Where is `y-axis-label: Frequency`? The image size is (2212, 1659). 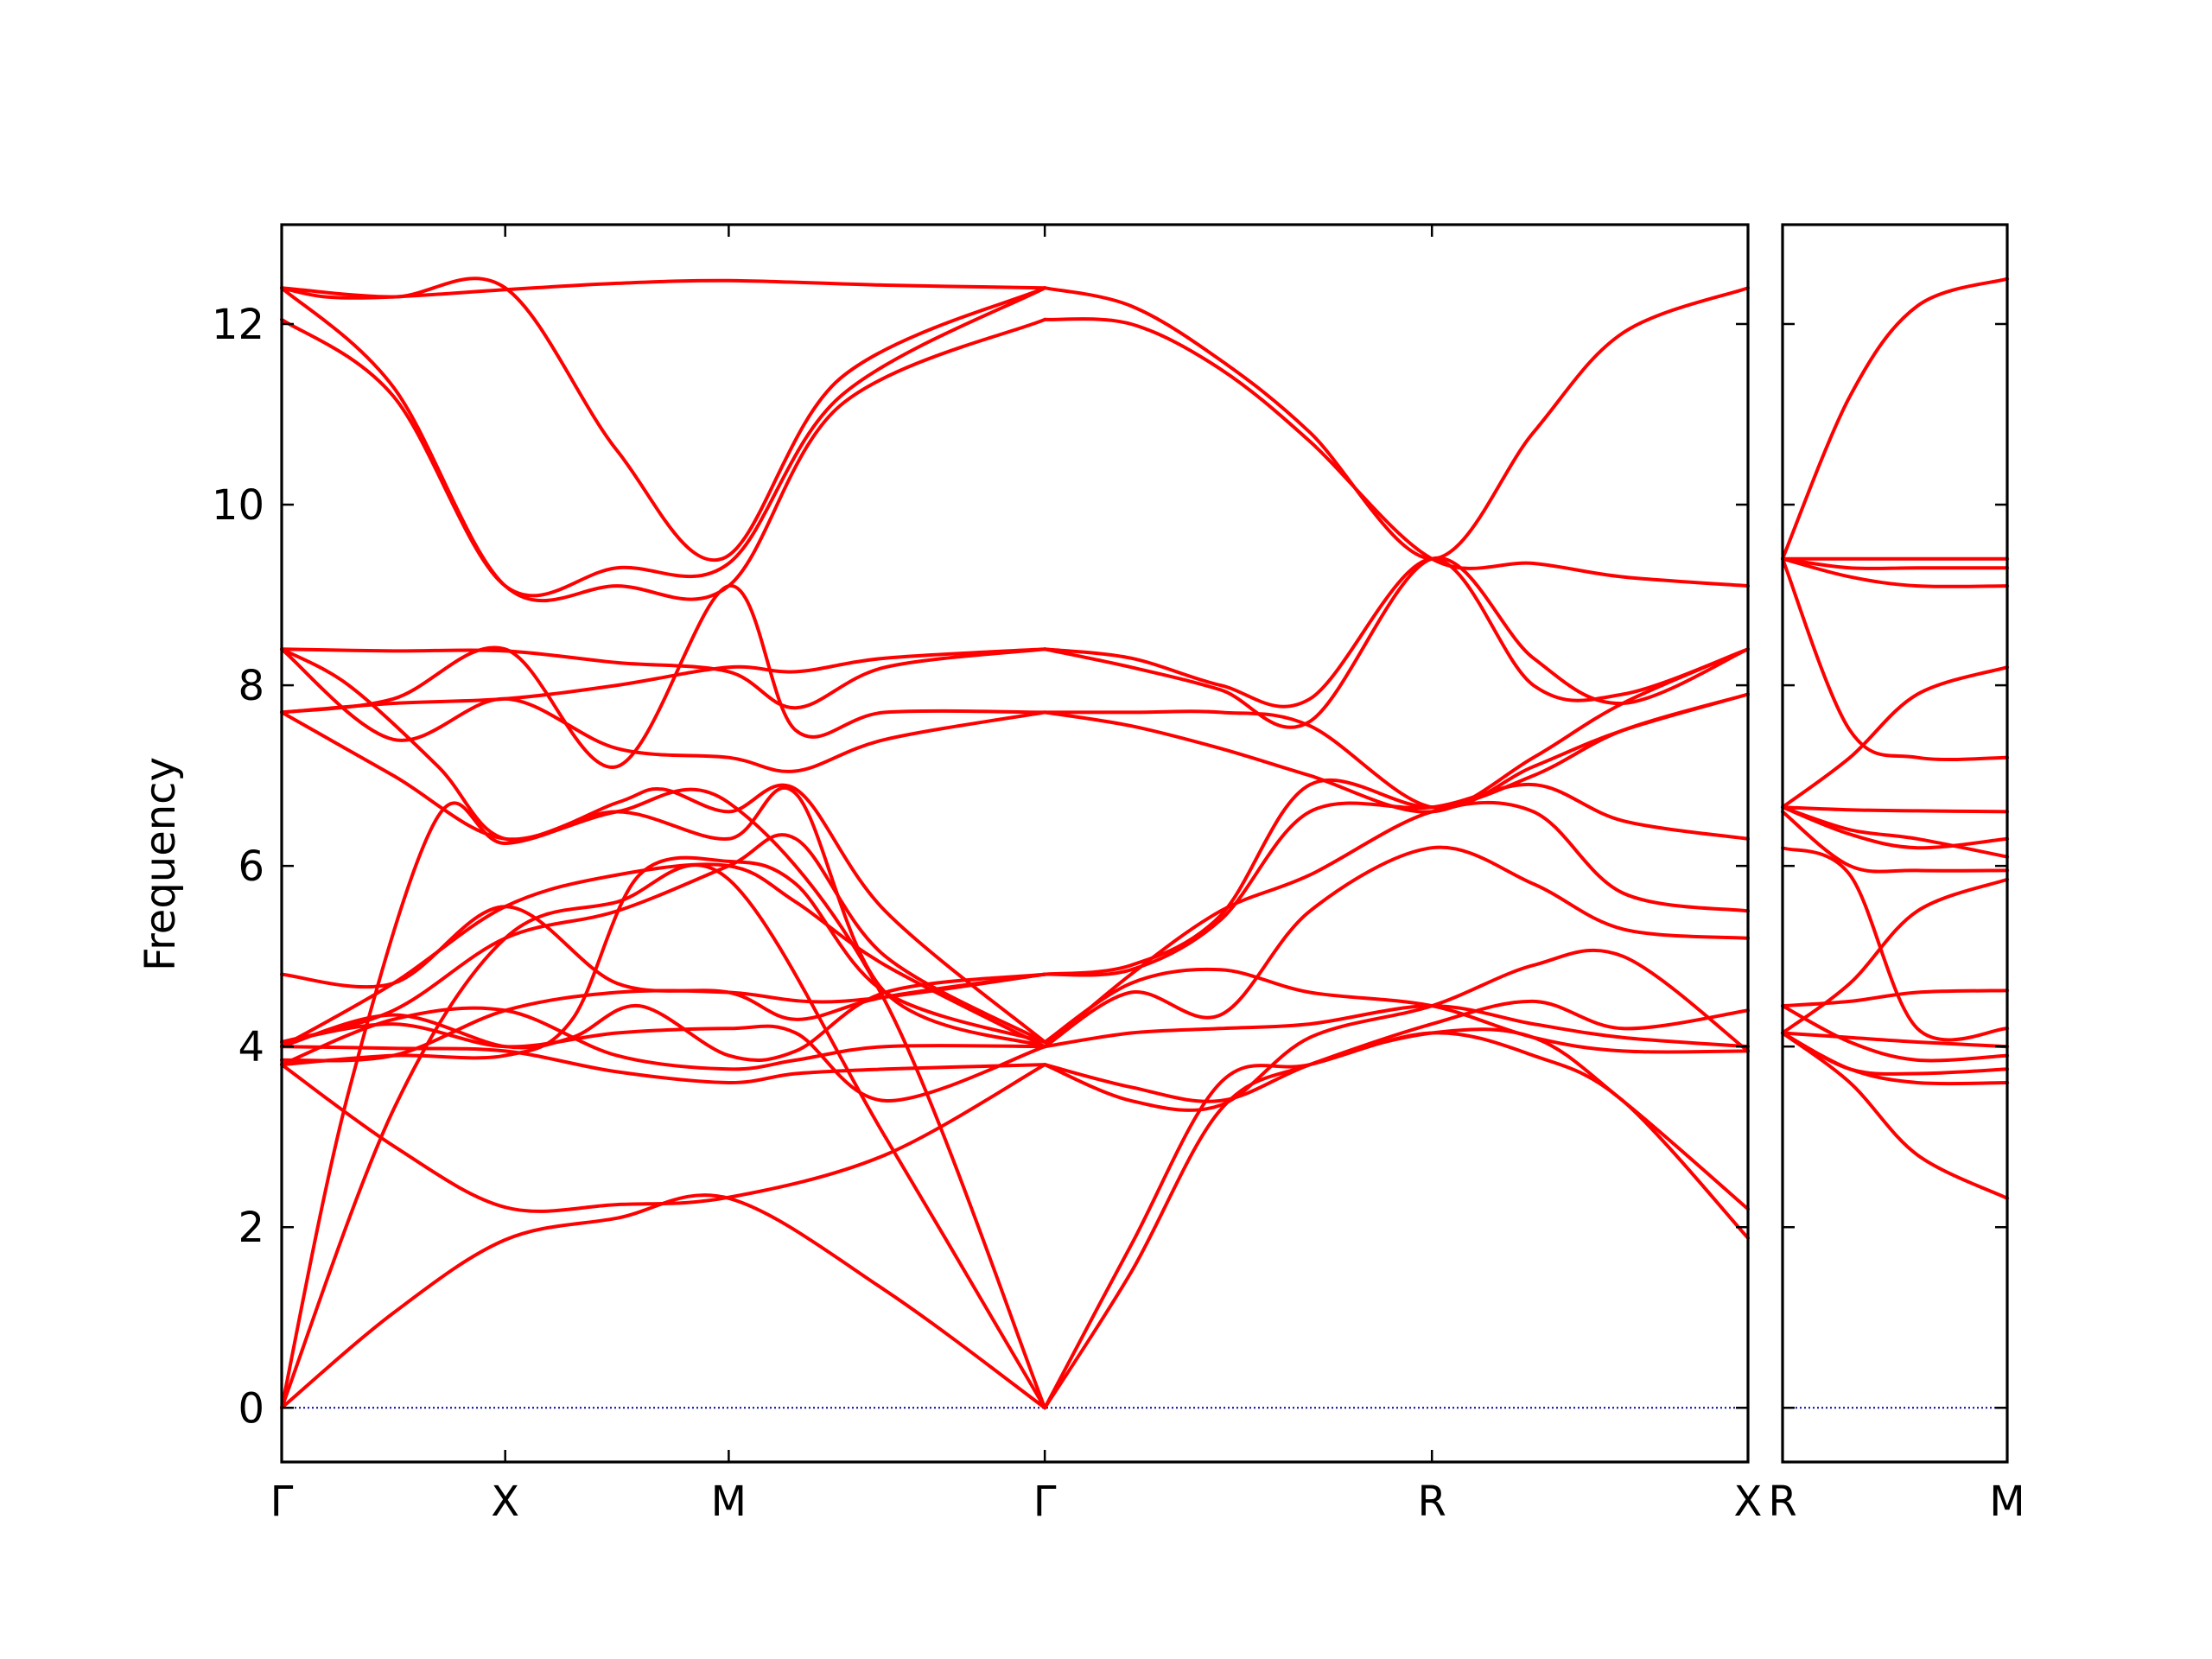
y-axis-label: Frequency is located at coordinates (161, 864).